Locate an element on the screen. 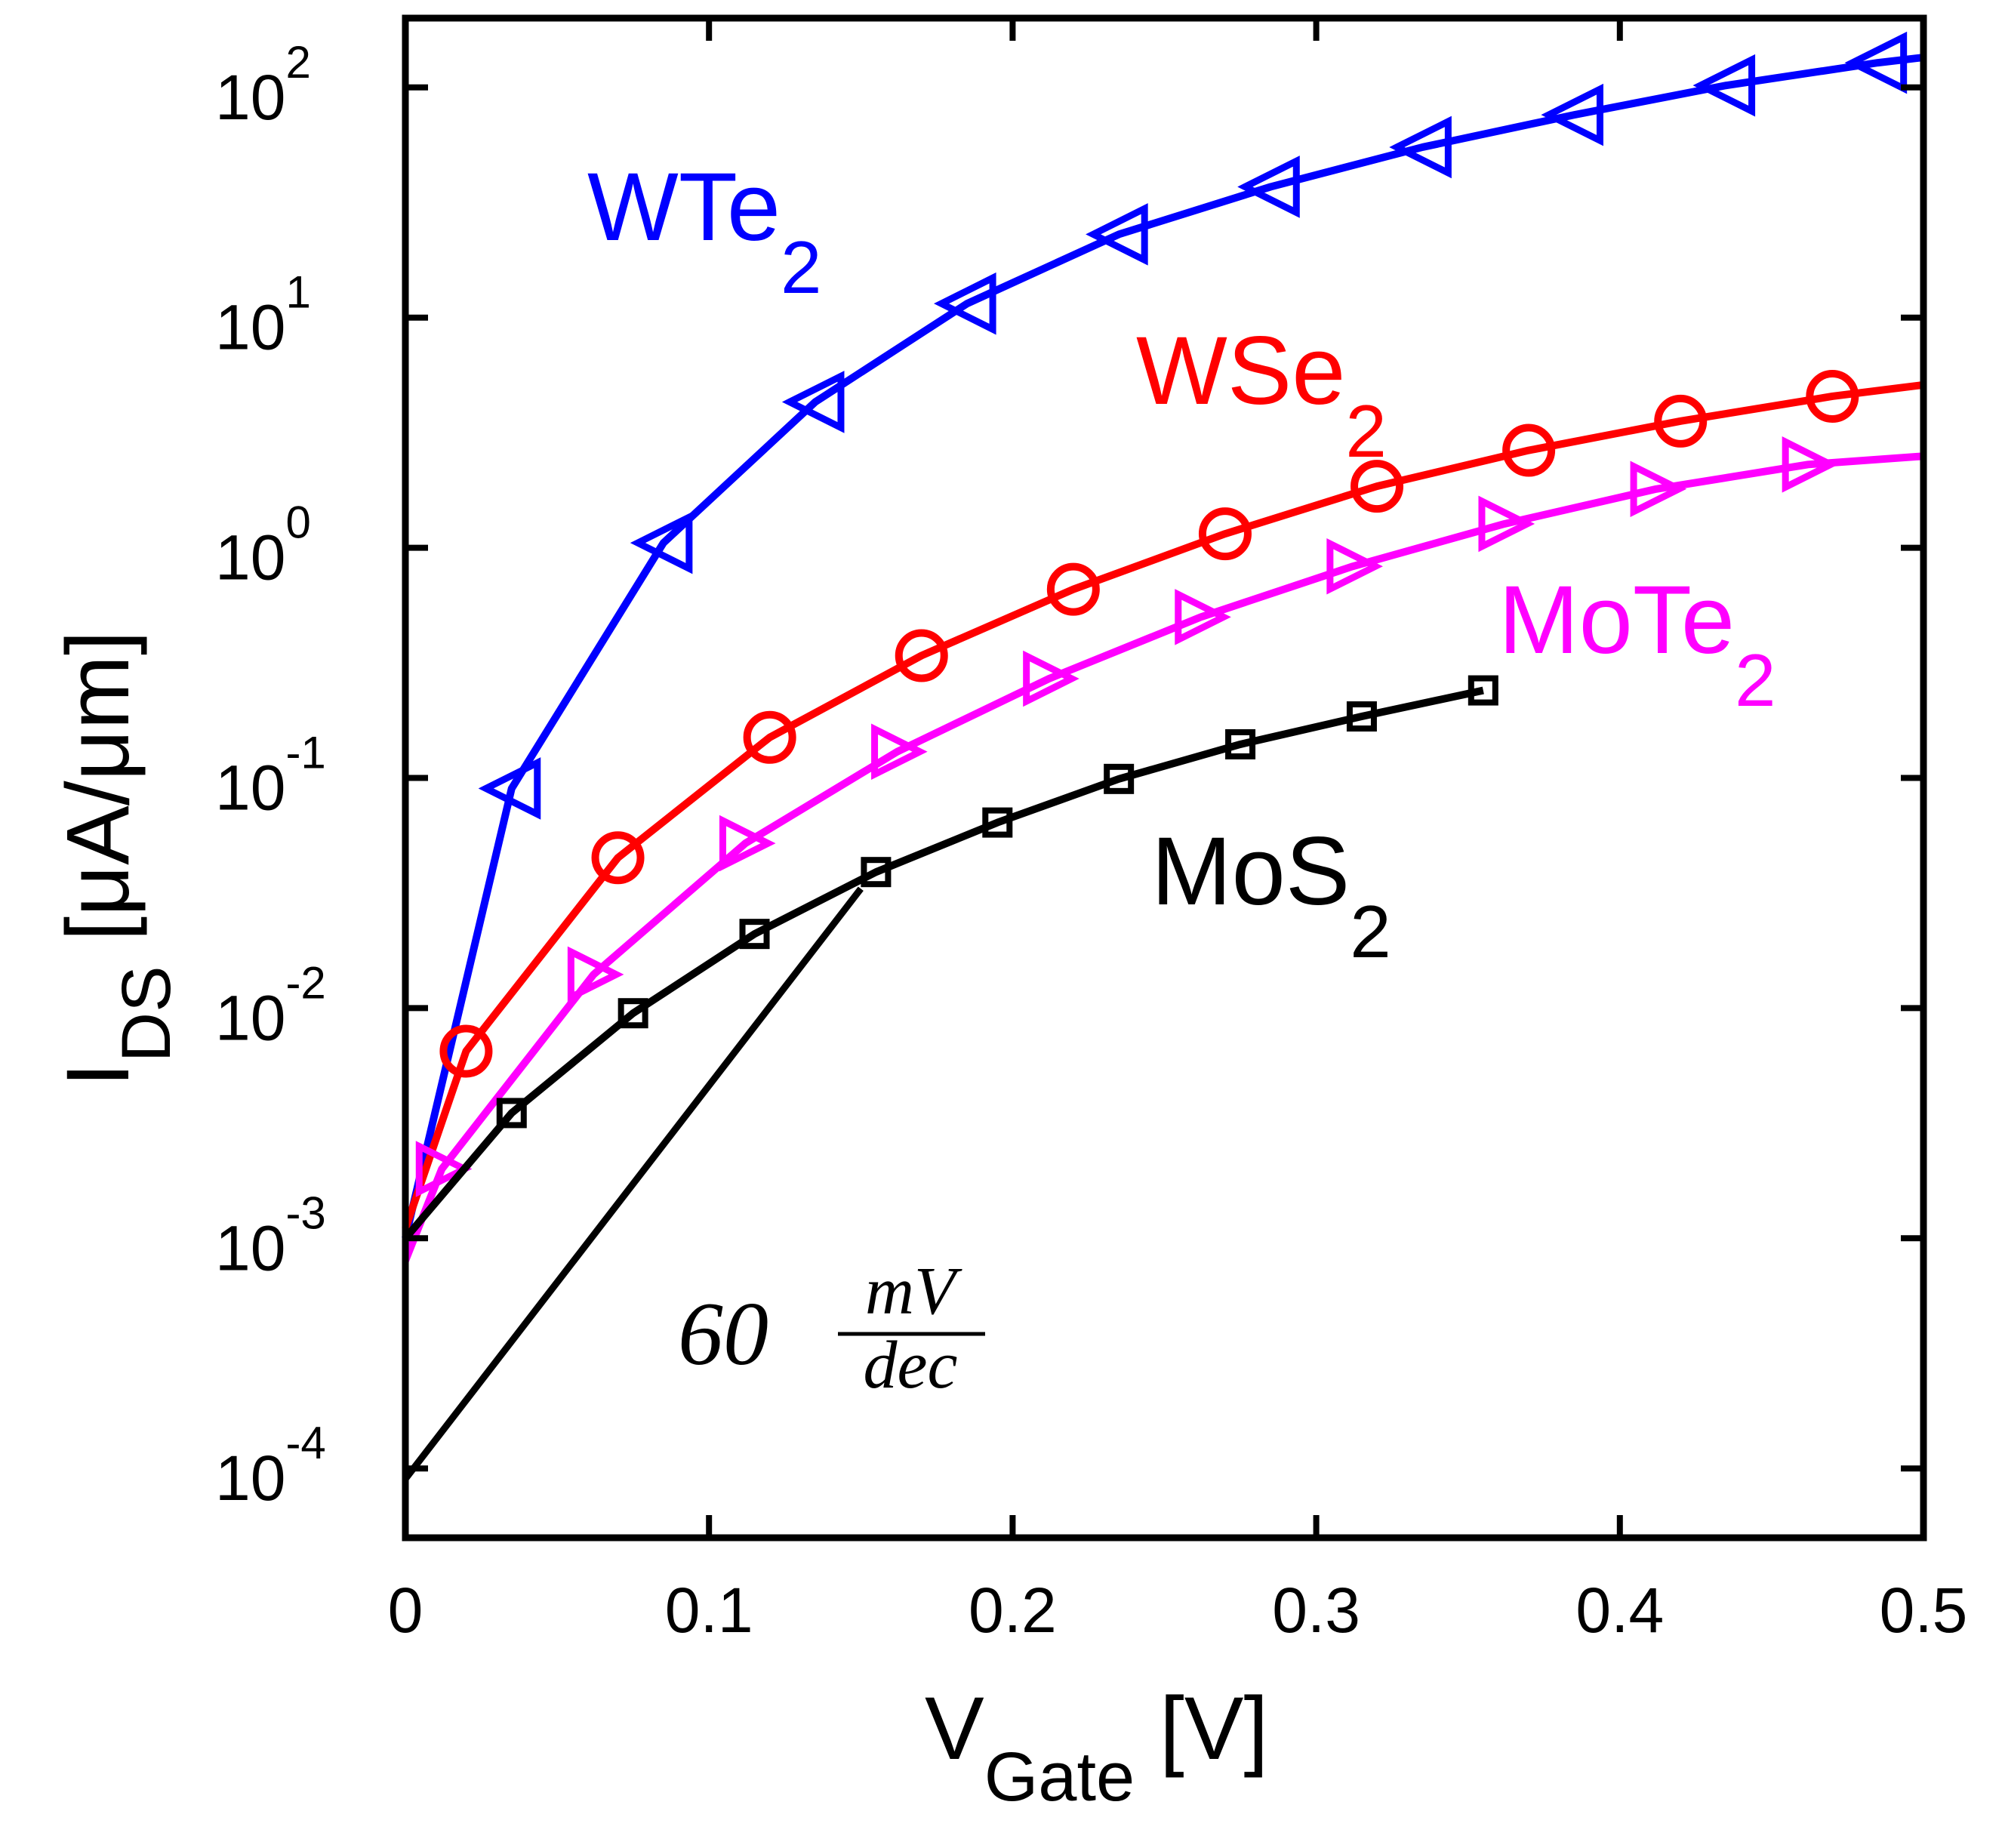  slope-annotation-denominator: dec is located at coordinates (911, 1365).